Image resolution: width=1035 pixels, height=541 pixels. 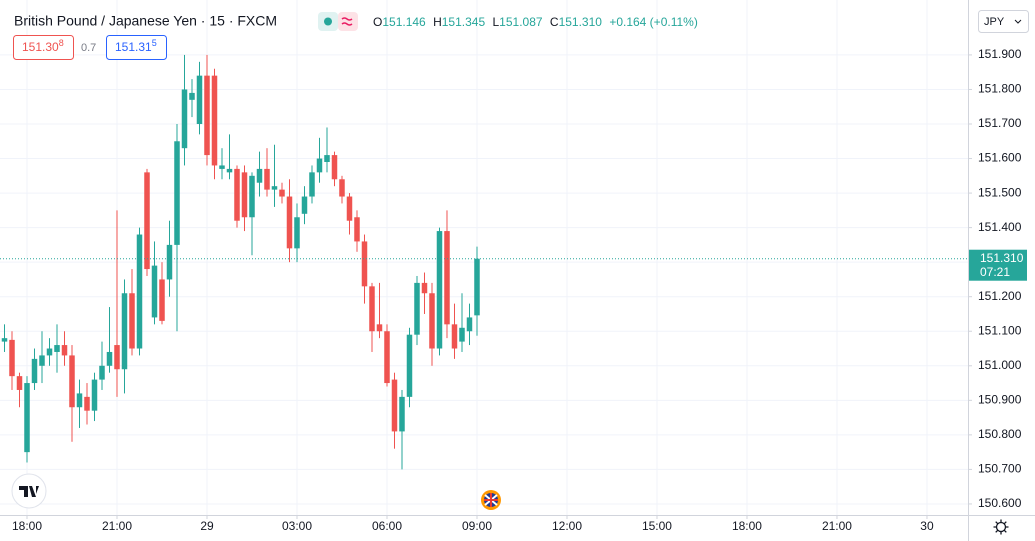 I want to click on buy-pip: 5, so click(x=154, y=43).